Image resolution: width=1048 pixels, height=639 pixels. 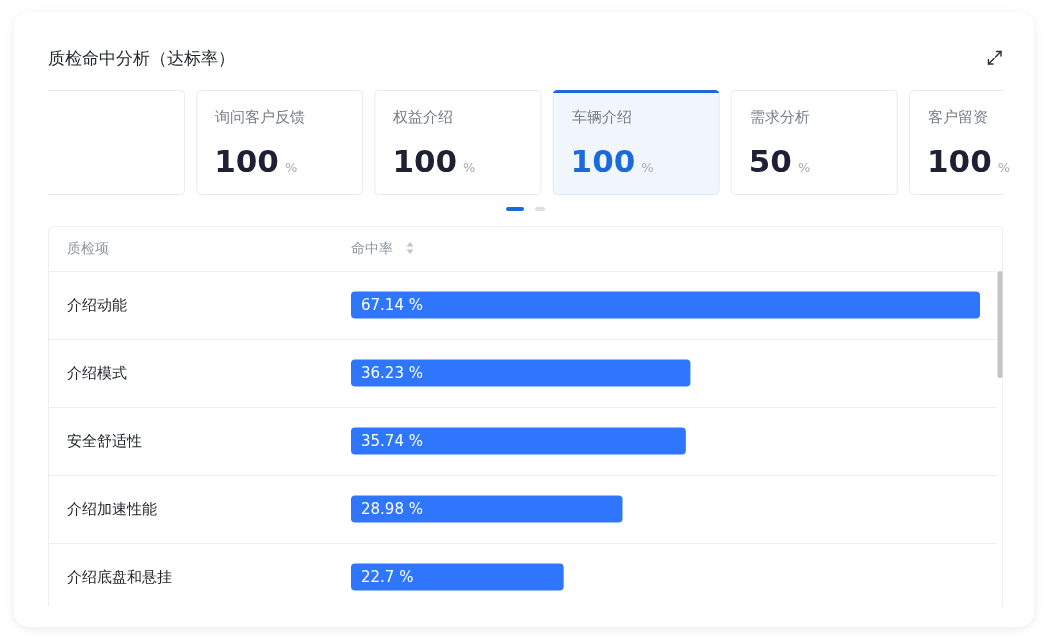 What do you see at coordinates (601, 117) in the screenshot?
I see `category-label: 车辆介绍` at bounding box center [601, 117].